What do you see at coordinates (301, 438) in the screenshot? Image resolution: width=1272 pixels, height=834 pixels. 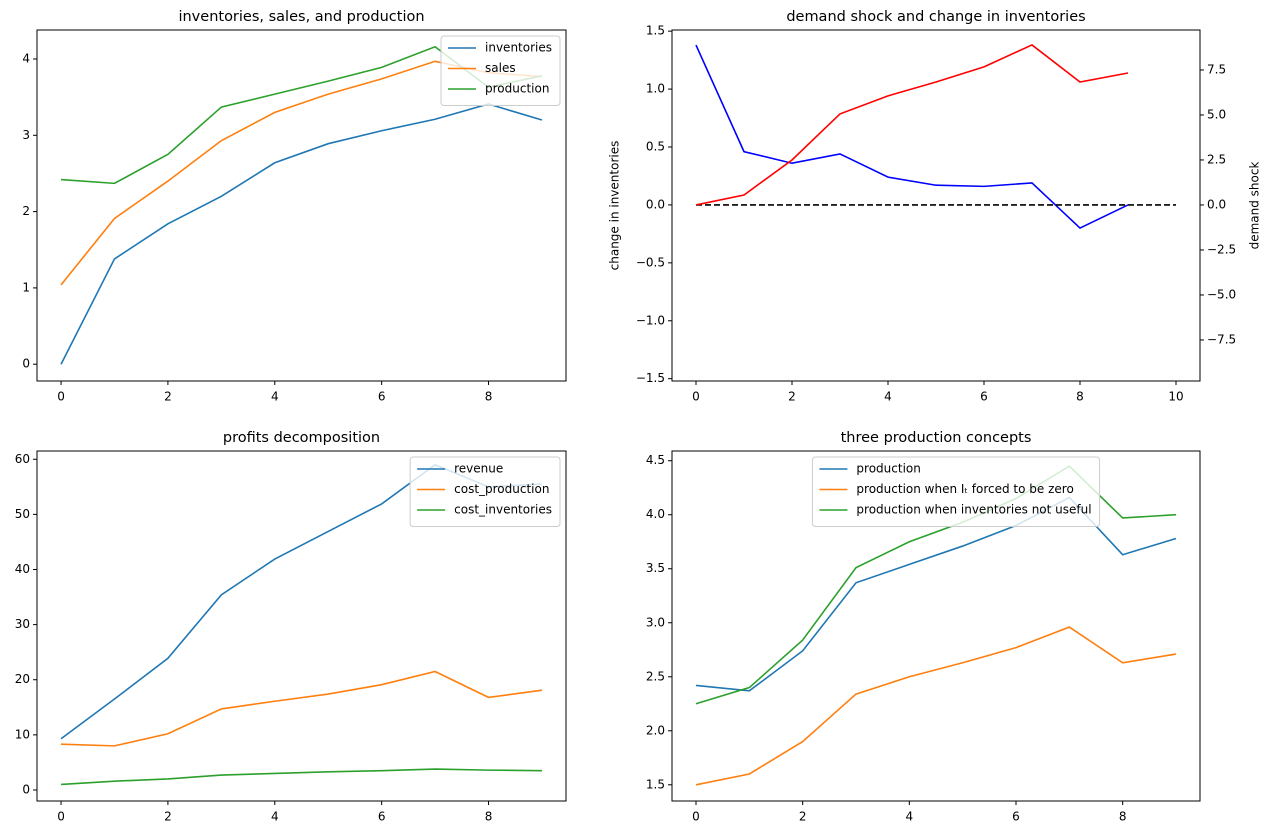 I see `chart-title: profits decomposition` at bounding box center [301, 438].